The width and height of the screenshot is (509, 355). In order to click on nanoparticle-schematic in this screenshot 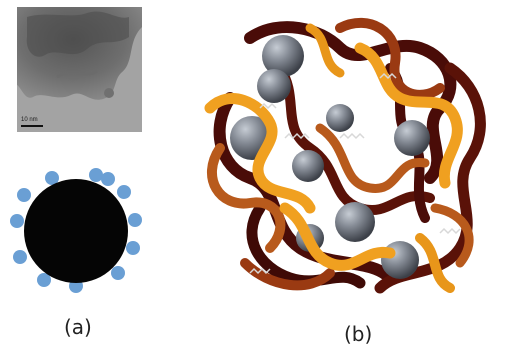, I will do `click(76, 230)`.